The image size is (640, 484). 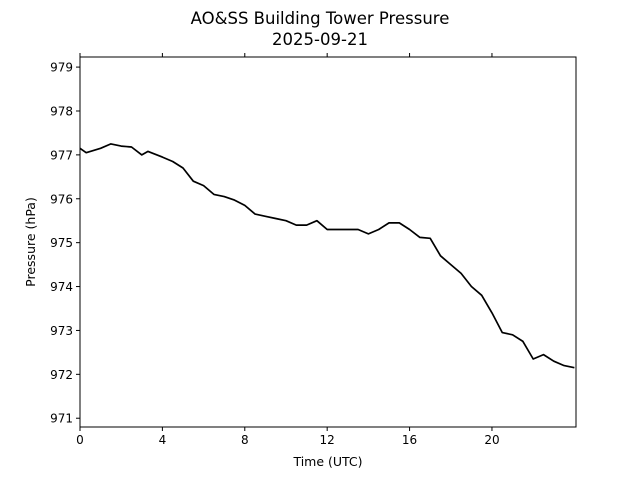 What do you see at coordinates (61, 375) in the screenshot?
I see `y-tick-label: 972` at bounding box center [61, 375].